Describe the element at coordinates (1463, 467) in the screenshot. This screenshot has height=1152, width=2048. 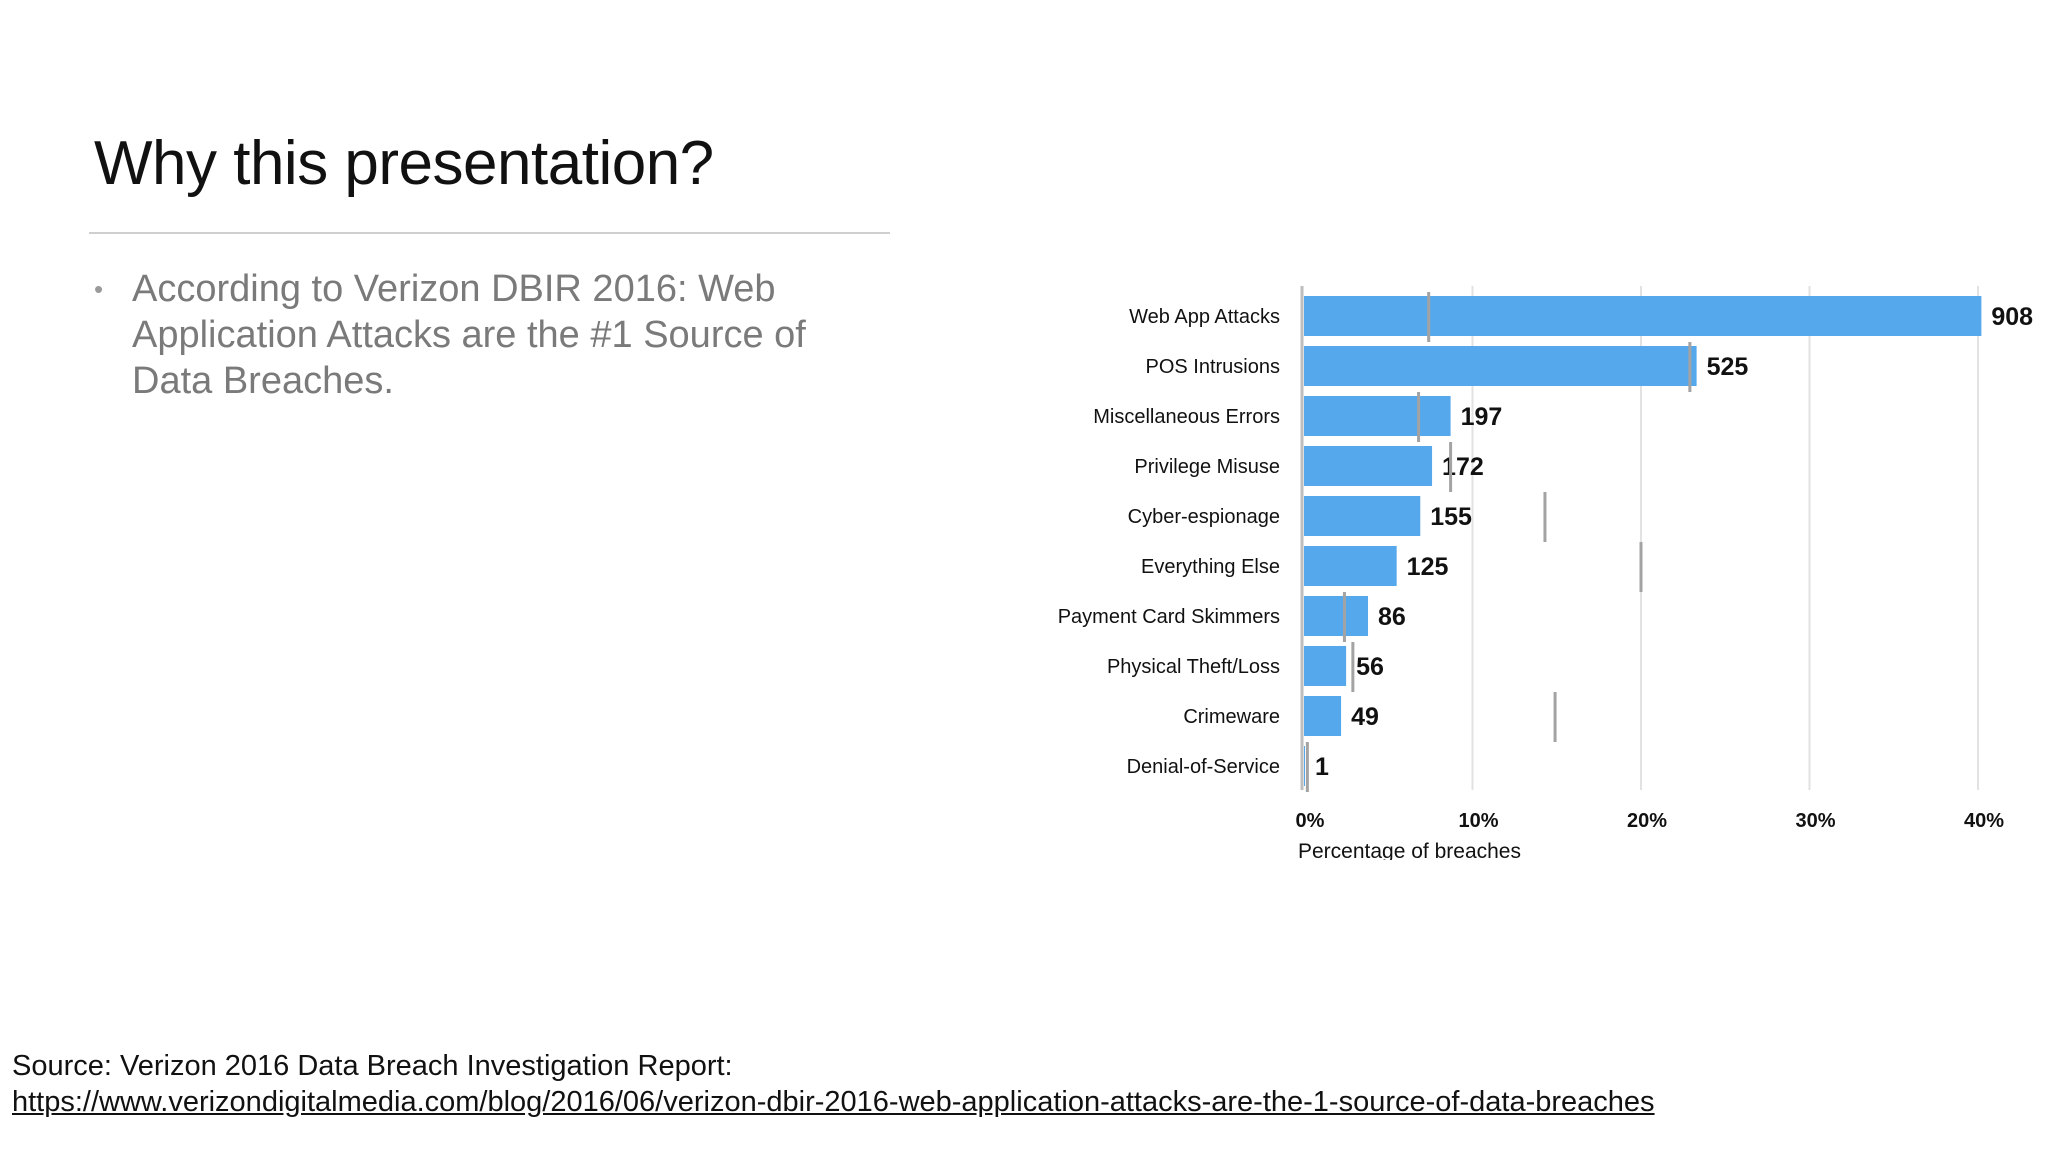
I see `data-label: 172` at that location.